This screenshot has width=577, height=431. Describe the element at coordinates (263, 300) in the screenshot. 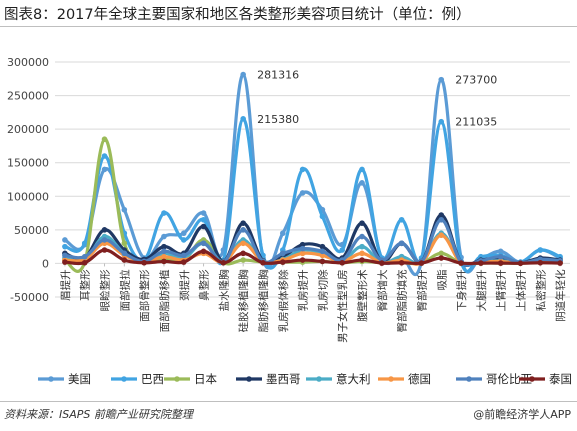

I see `x-tick-label: 脂肪移植隆胸` at that location.